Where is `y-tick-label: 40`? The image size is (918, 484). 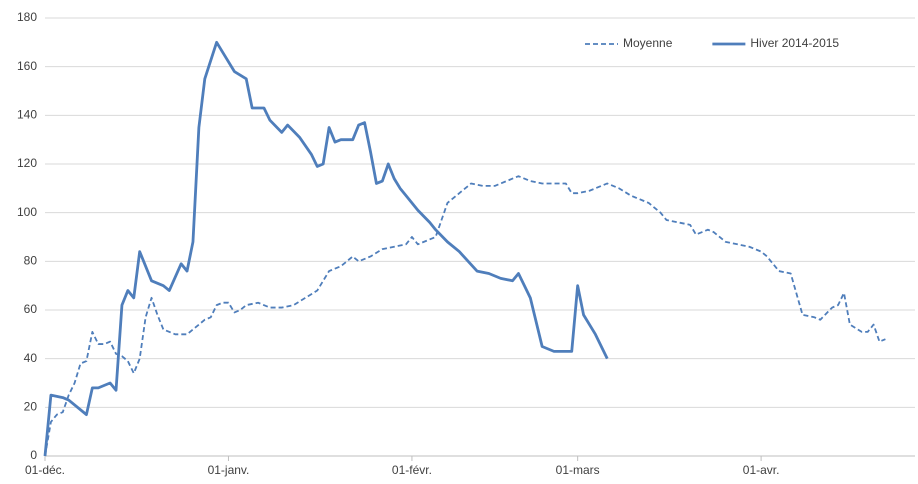 y-tick-label: 40 is located at coordinates (31, 358).